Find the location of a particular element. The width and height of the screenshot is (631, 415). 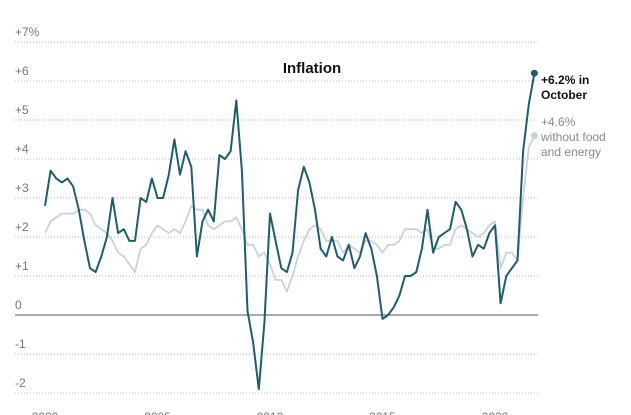

x-tick-label: 2010 is located at coordinates (270, 412).